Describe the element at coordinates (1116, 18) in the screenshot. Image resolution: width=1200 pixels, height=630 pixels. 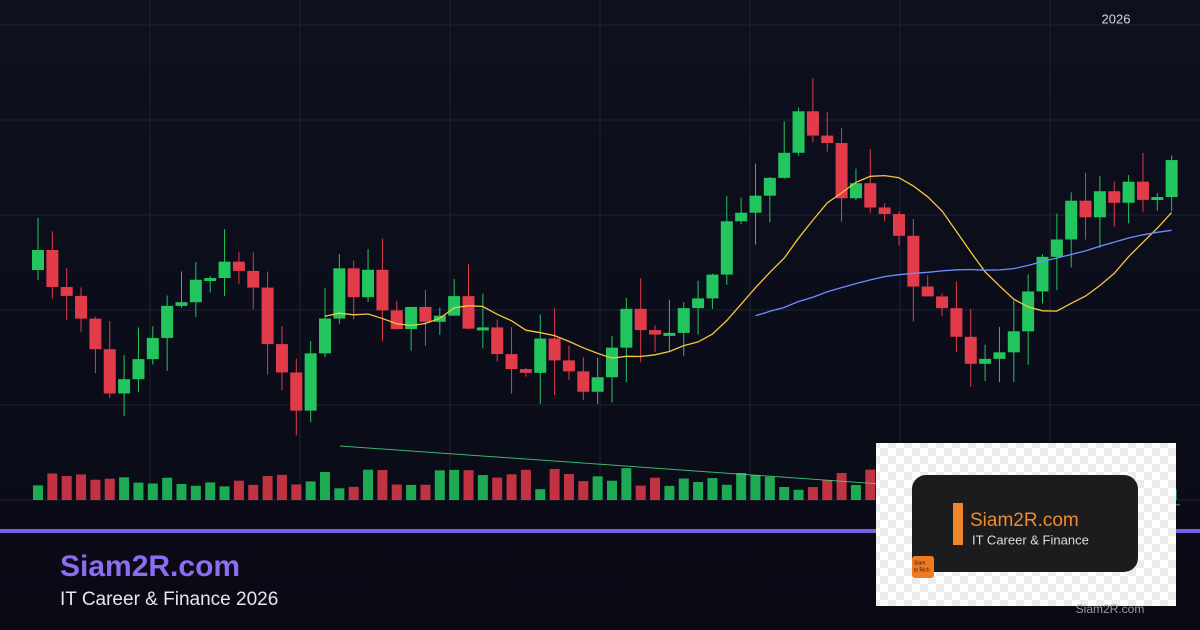
I see `year-label: 2026` at that location.